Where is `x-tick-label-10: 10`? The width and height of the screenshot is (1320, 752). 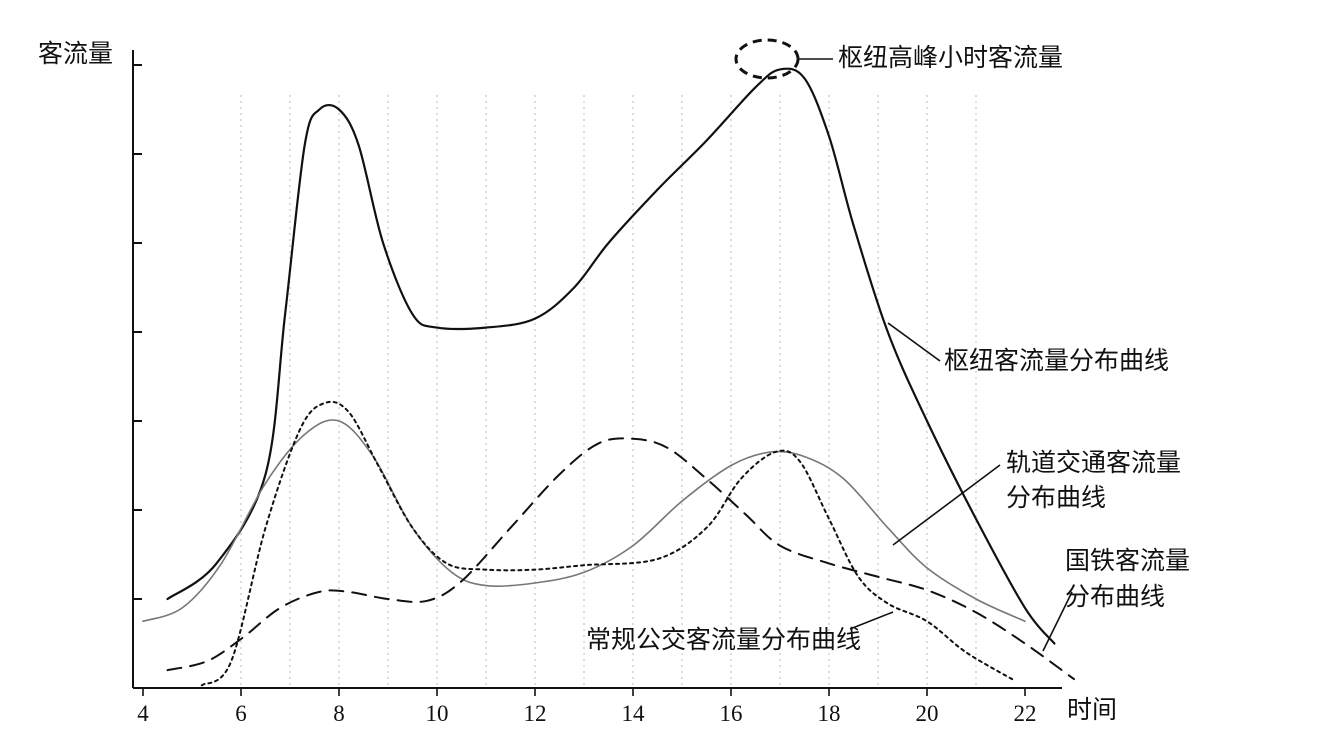 x-tick-label-10: 10 is located at coordinates (437, 713).